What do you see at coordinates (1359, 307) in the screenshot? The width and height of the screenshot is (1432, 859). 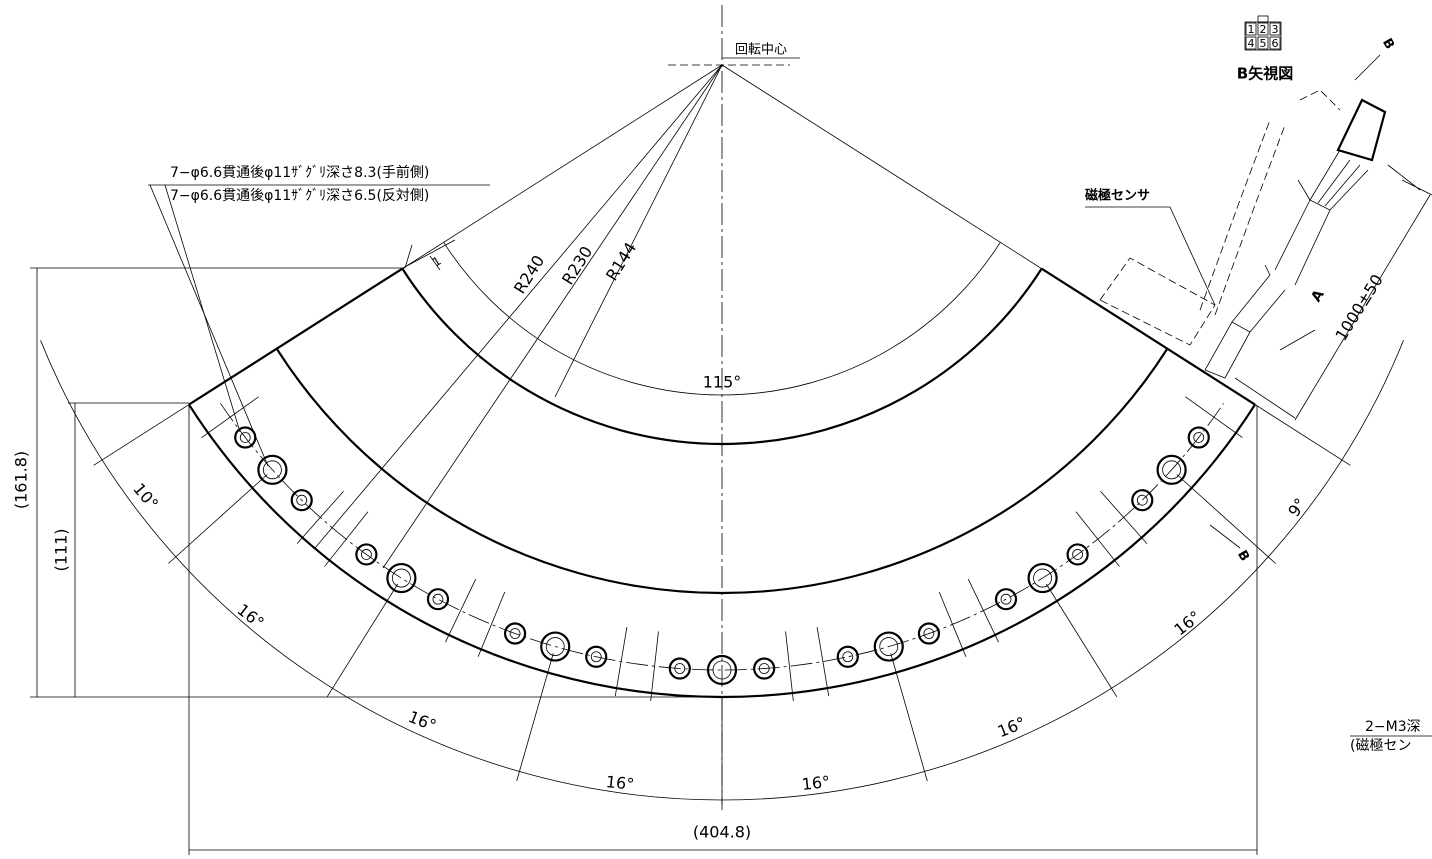 I see `dimension-label: 1000±50` at bounding box center [1359, 307].